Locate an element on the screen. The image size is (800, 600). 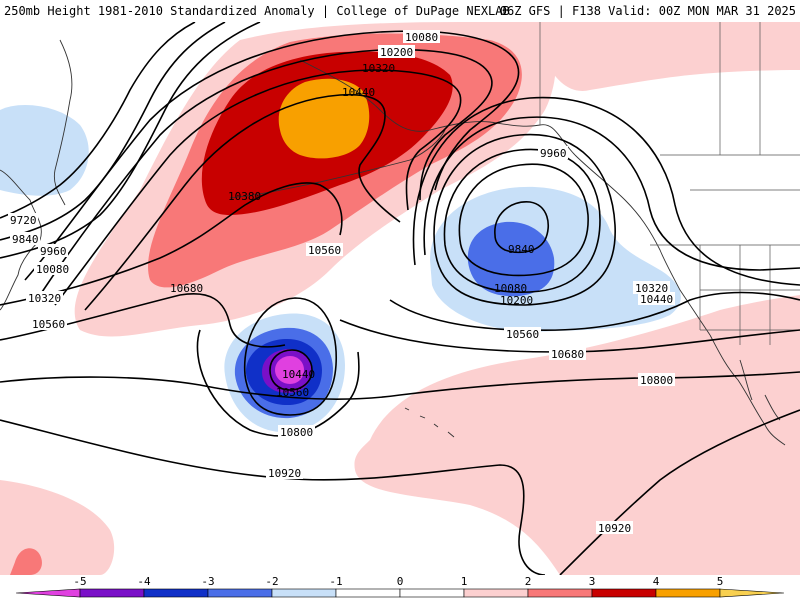
colorbar-arrow-right is located at coordinates (752, 593).